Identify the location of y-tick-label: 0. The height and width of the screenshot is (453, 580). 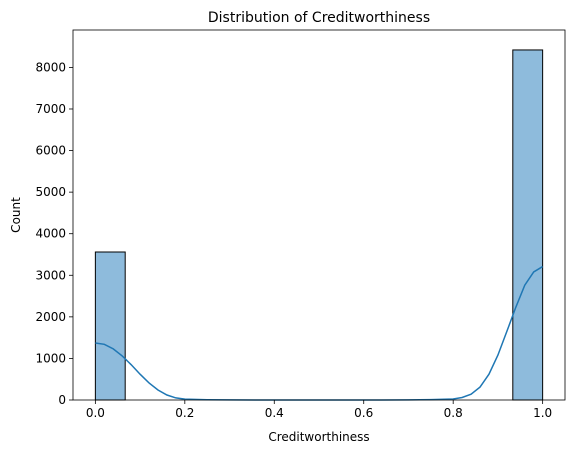
(62, 400).